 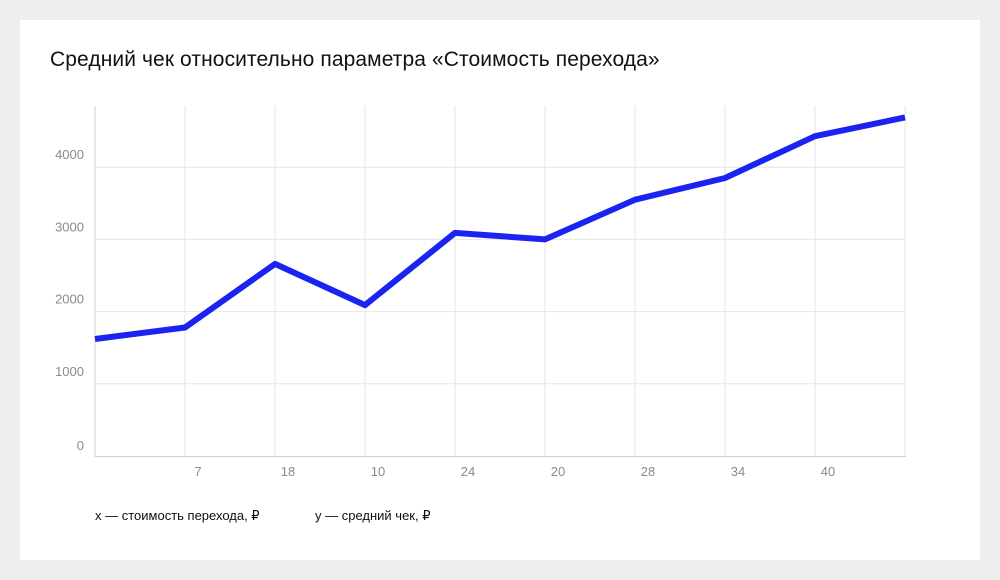 What do you see at coordinates (197, 471) in the screenshot?
I see `x-tick-label: 7` at bounding box center [197, 471].